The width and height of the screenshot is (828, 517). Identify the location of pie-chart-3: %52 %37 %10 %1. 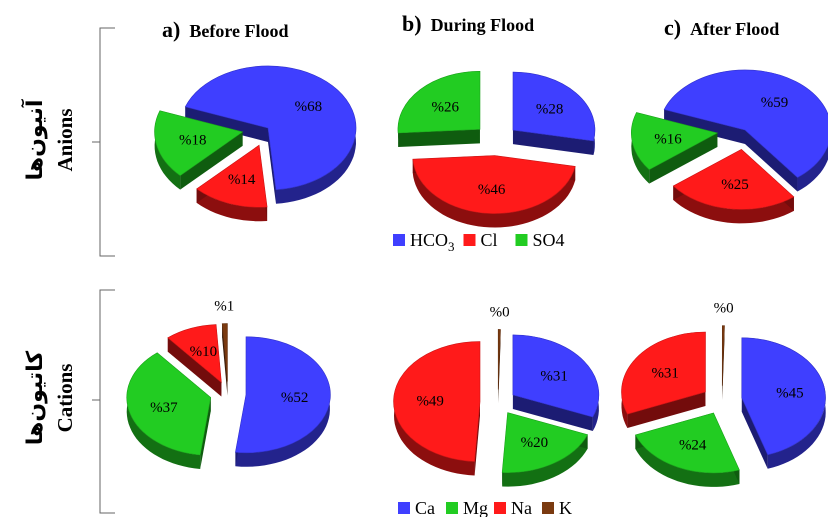
(228, 384).